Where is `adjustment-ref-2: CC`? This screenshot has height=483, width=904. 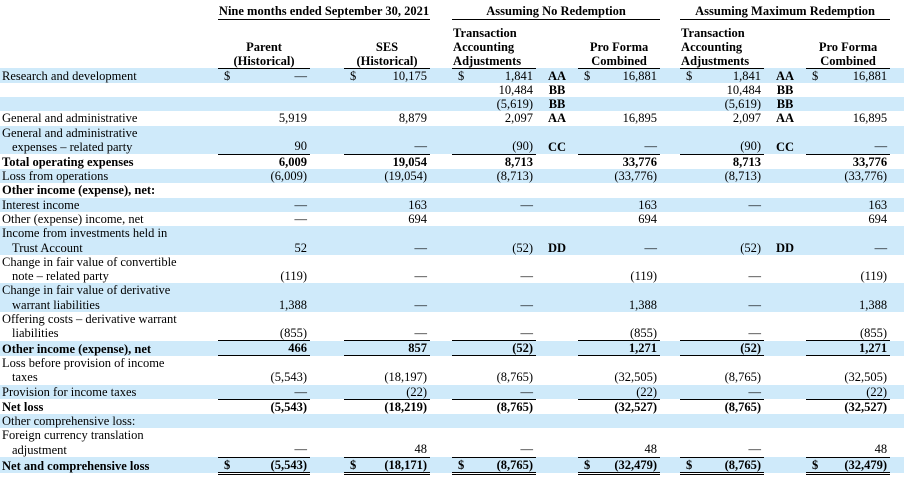
adjustment-ref-2: CC is located at coordinates (785, 140).